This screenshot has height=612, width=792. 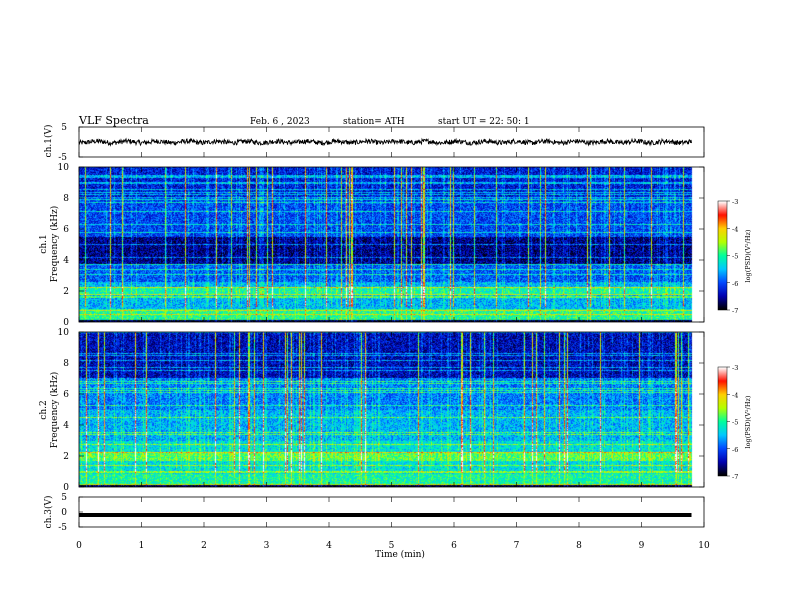 I want to click on xtick-label: 8, so click(x=579, y=546).